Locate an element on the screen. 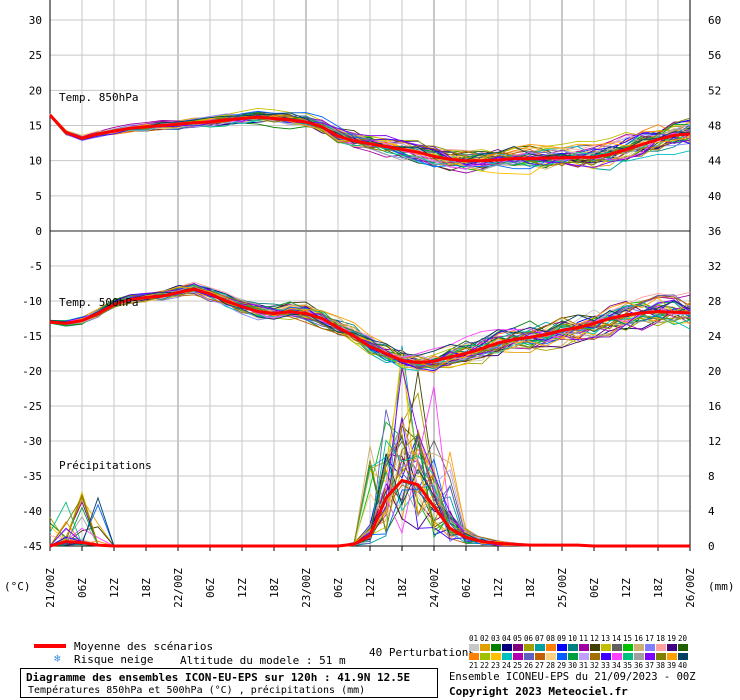 The height and width of the screenshot is (700, 740). member-number: 28 is located at coordinates (551, 665).